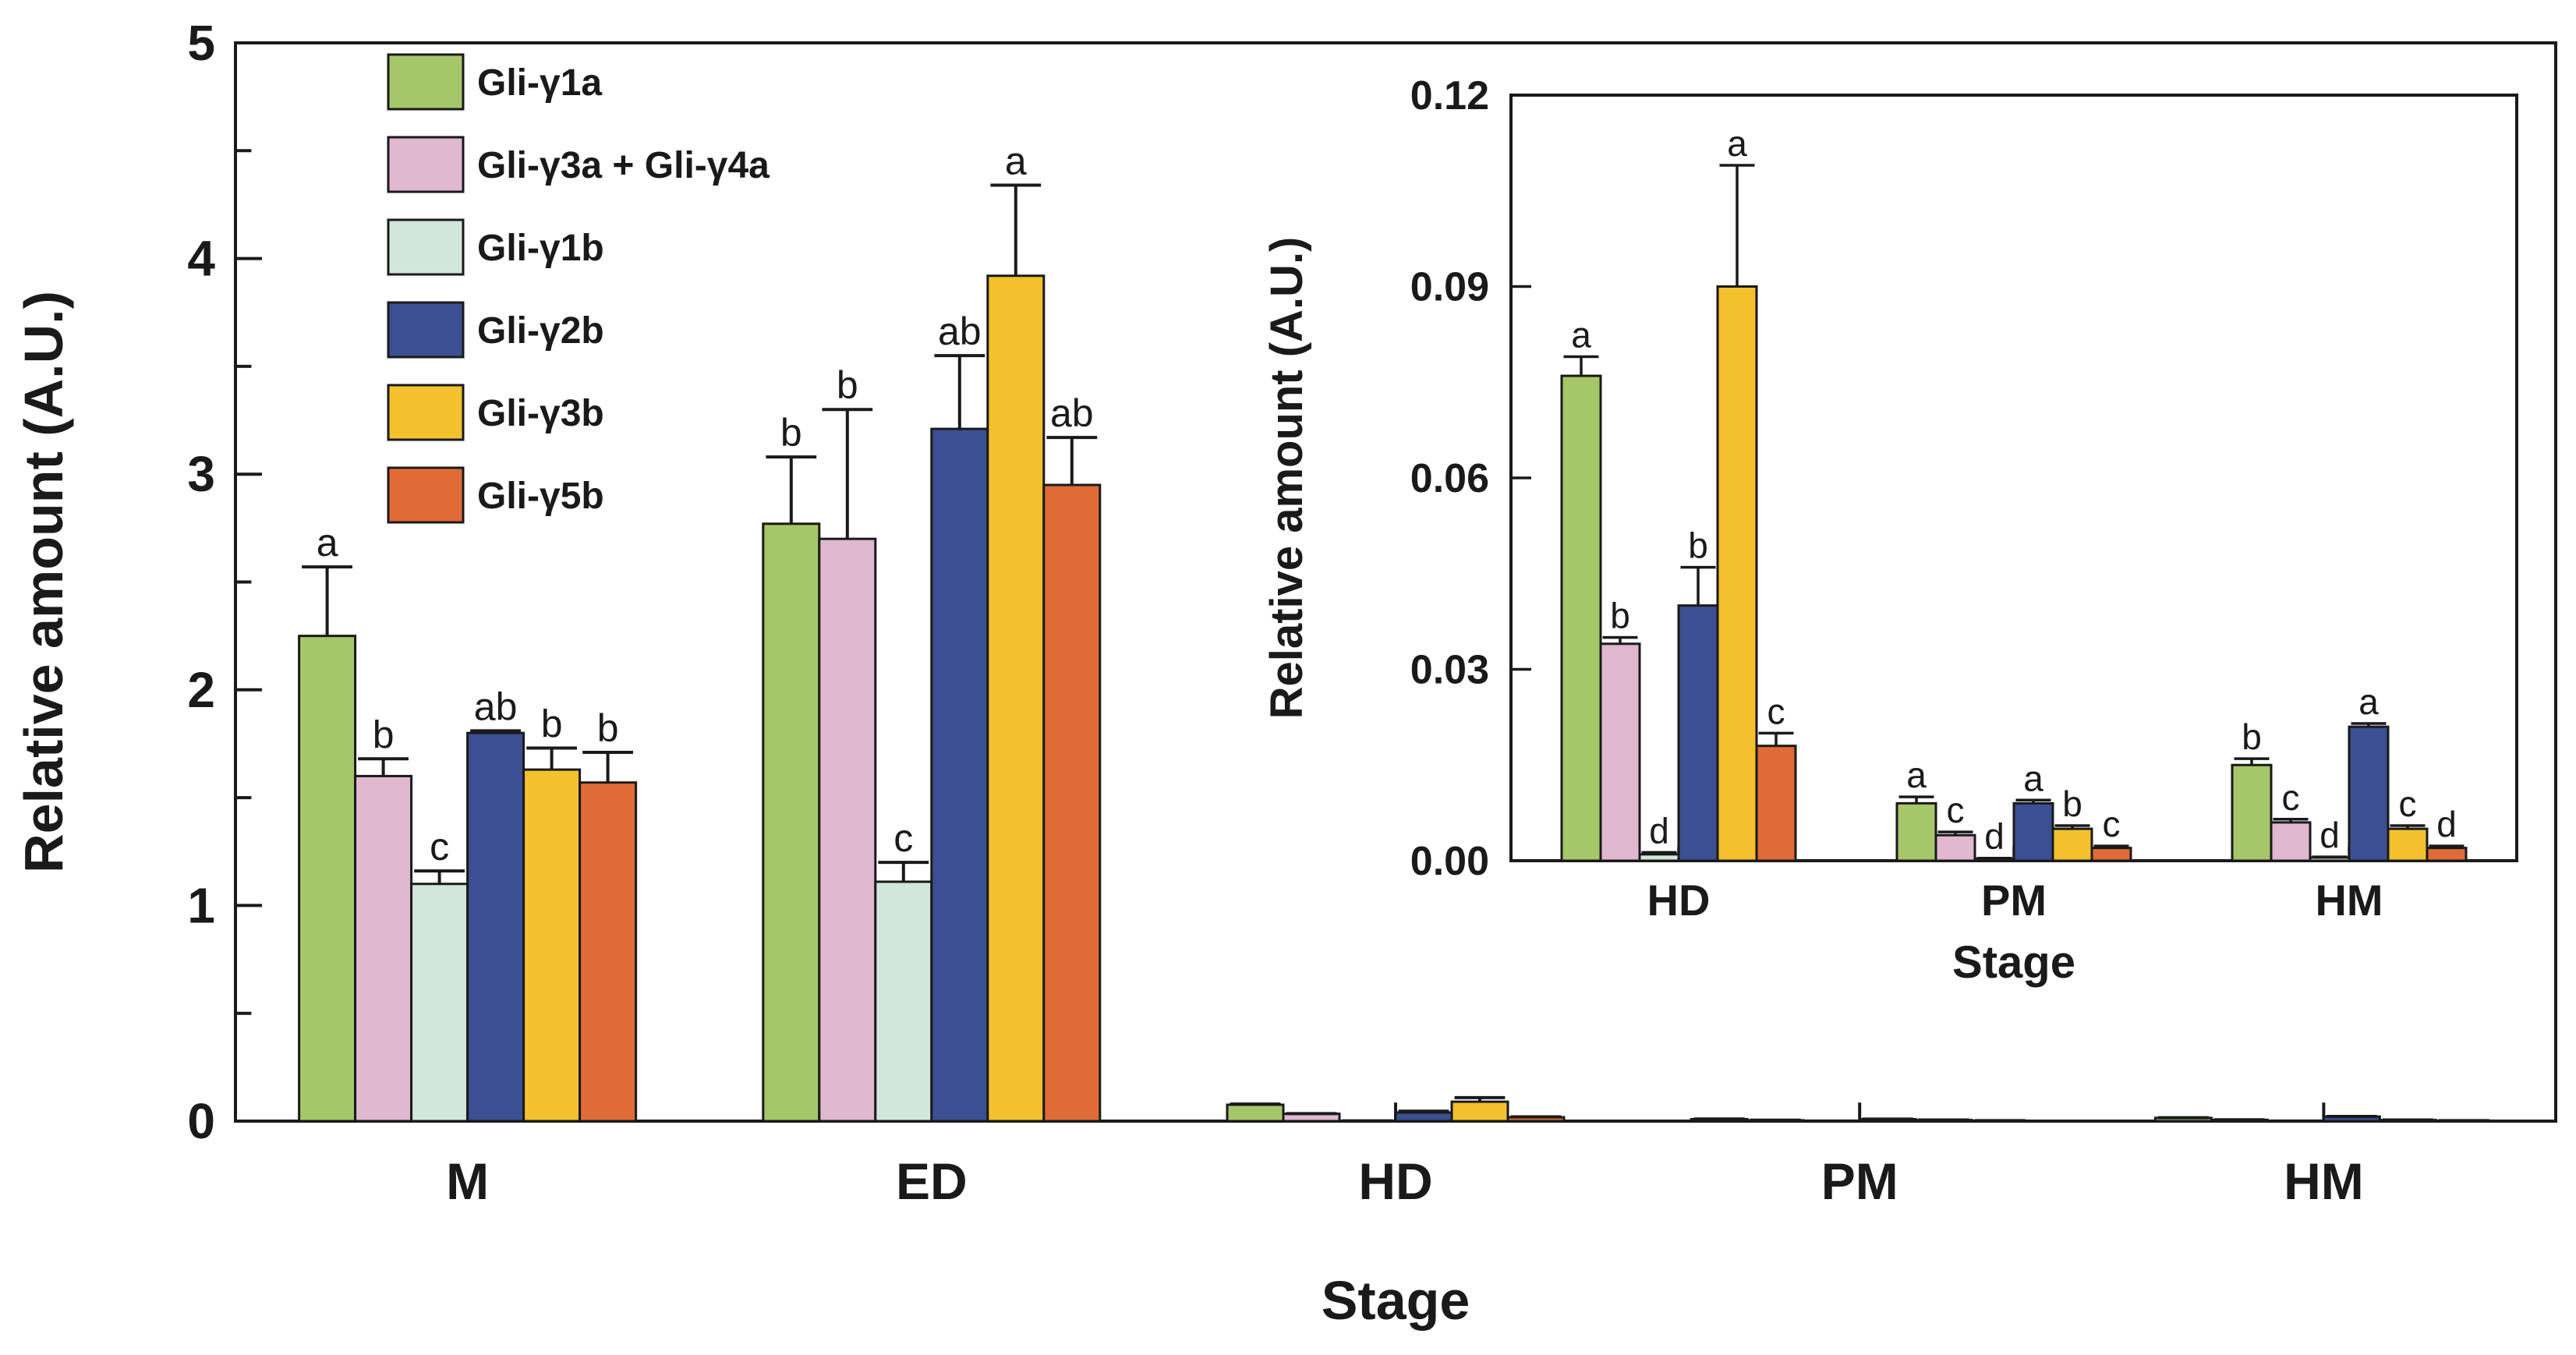  I want to click on x-tick-label-ed: ED, so click(932, 1181).